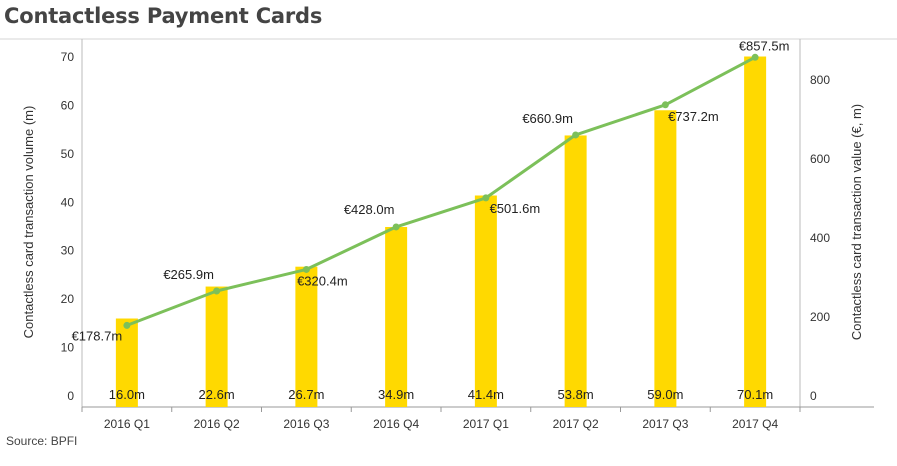  I want to click on right-tick-label: 800, so click(820, 80).